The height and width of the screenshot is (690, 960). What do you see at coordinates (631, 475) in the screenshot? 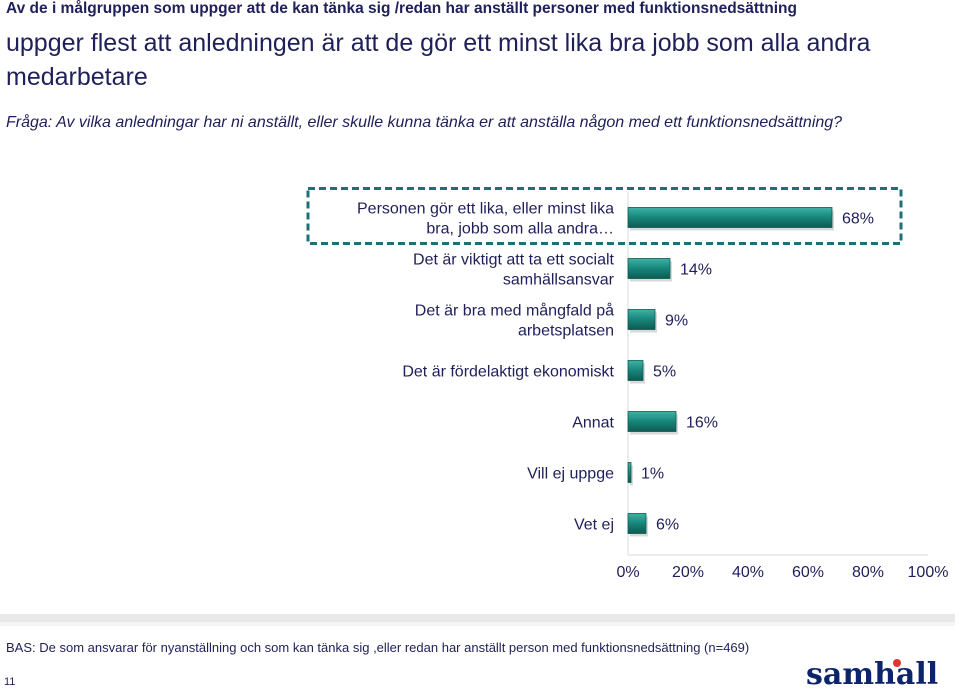
I see `bar-shadow` at bounding box center [631, 475].